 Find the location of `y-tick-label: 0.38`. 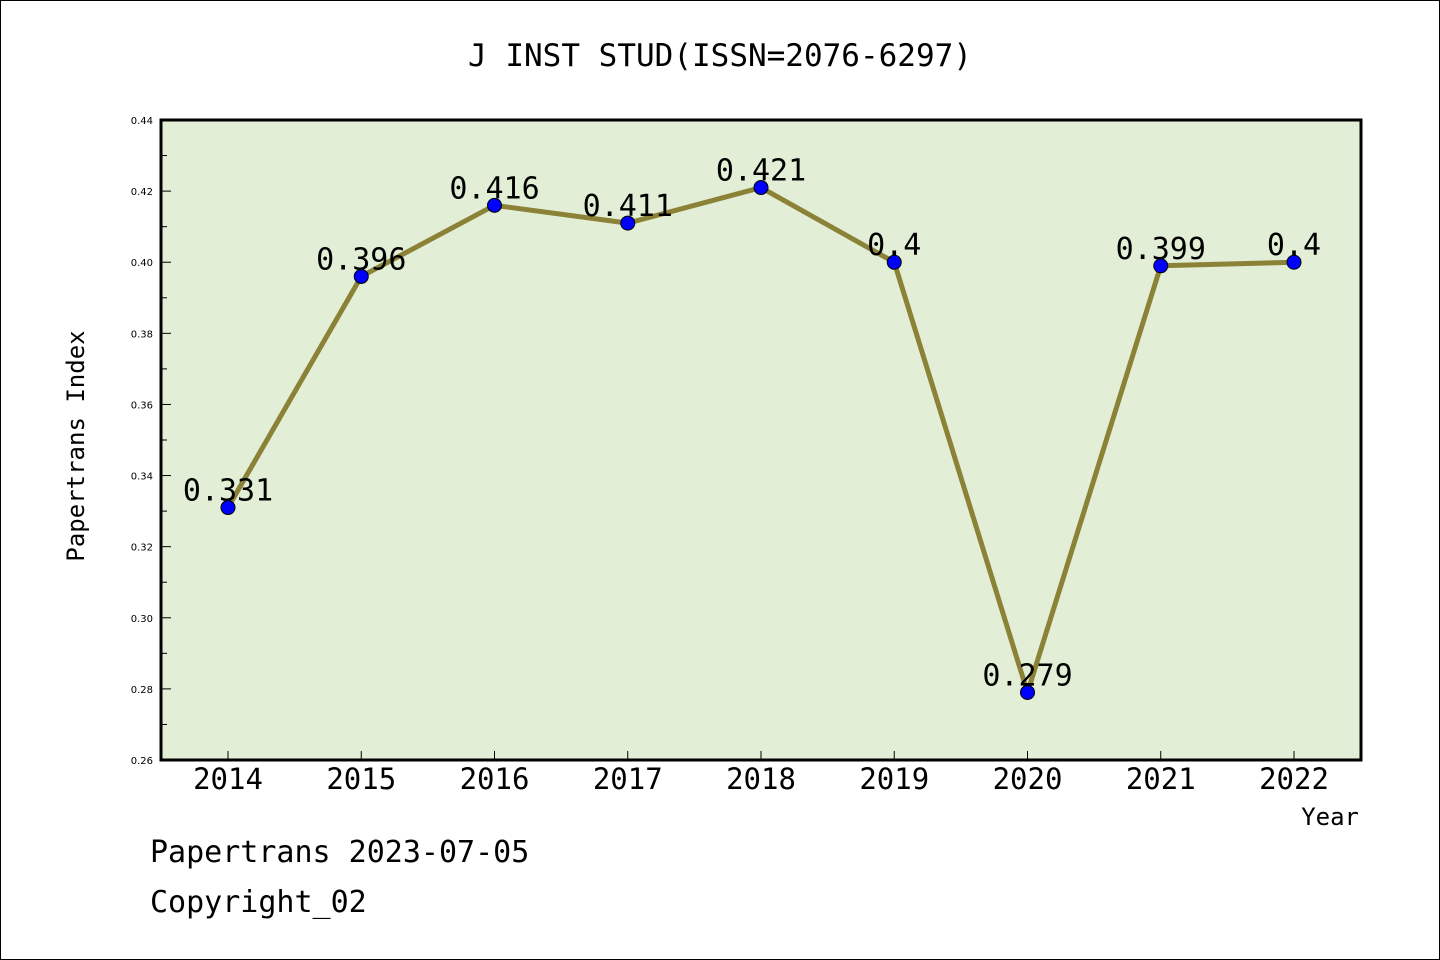

y-tick-label: 0.38 is located at coordinates (142, 334).